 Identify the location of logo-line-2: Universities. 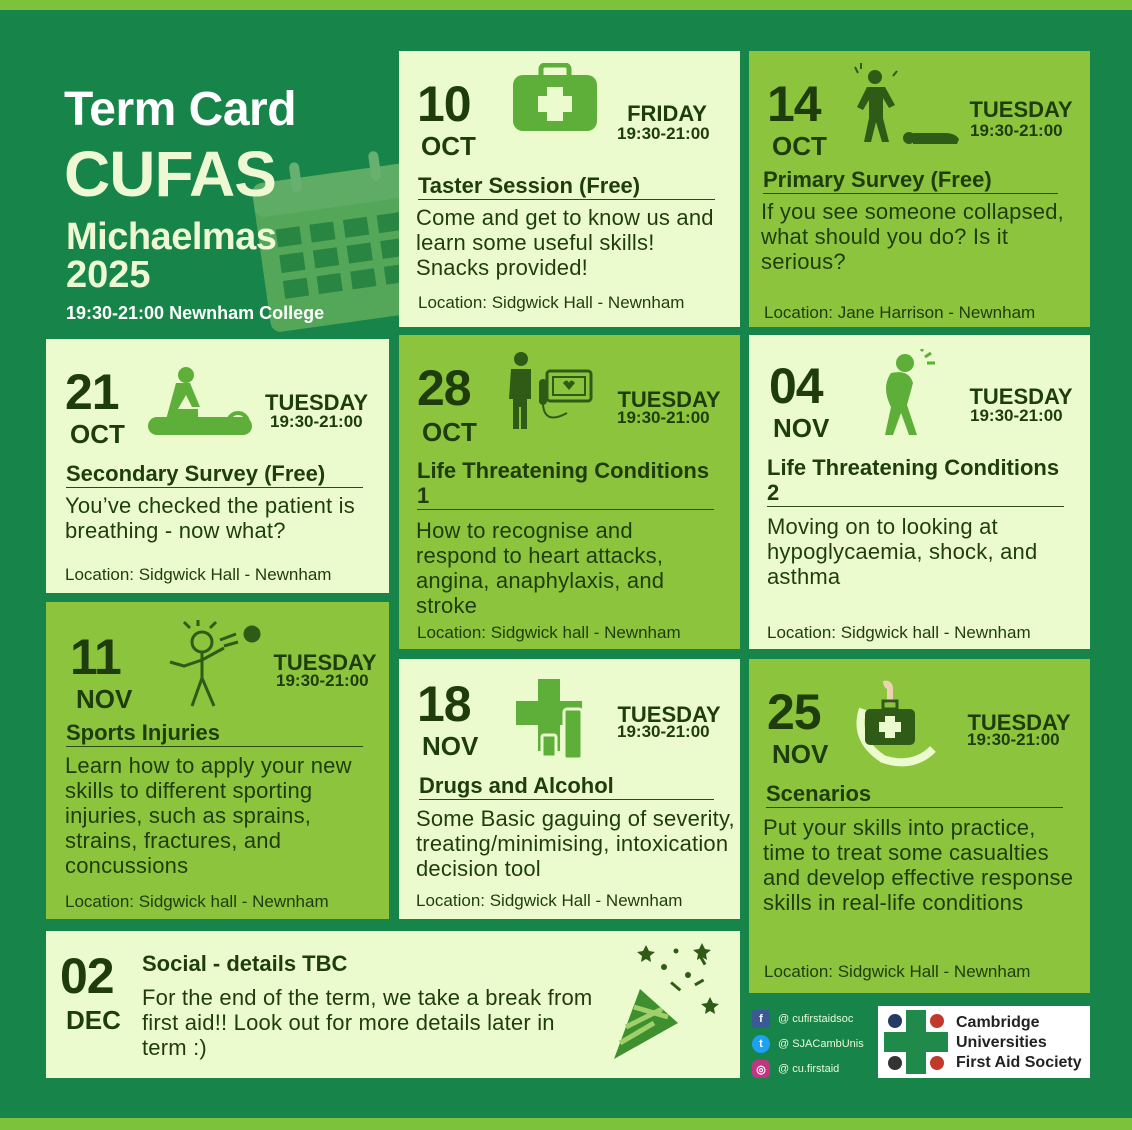
(1001, 1042).